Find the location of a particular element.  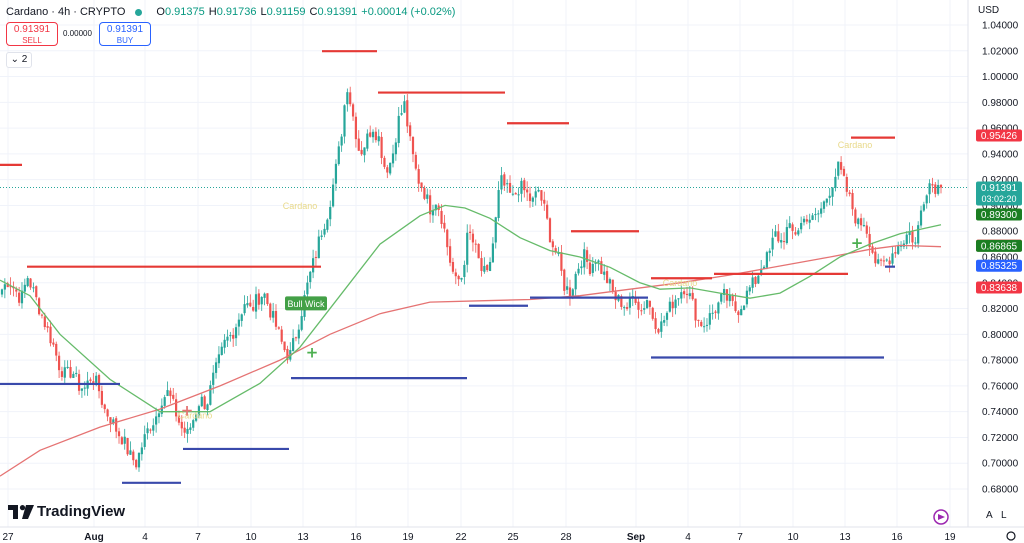

buy-button: 0.91391 BUY is located at coordinates (125, 34).